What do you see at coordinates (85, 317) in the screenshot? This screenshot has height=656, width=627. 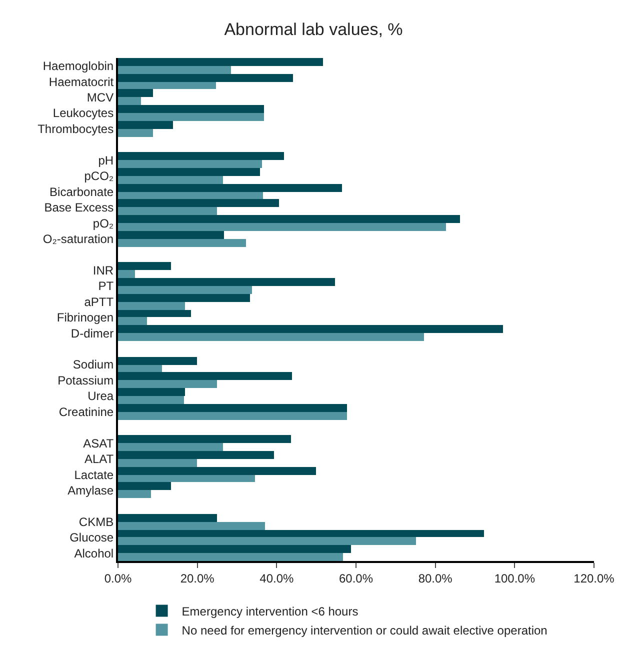 I see `y-tick-label: Fibrinogen` at bounding box center [85, 317].